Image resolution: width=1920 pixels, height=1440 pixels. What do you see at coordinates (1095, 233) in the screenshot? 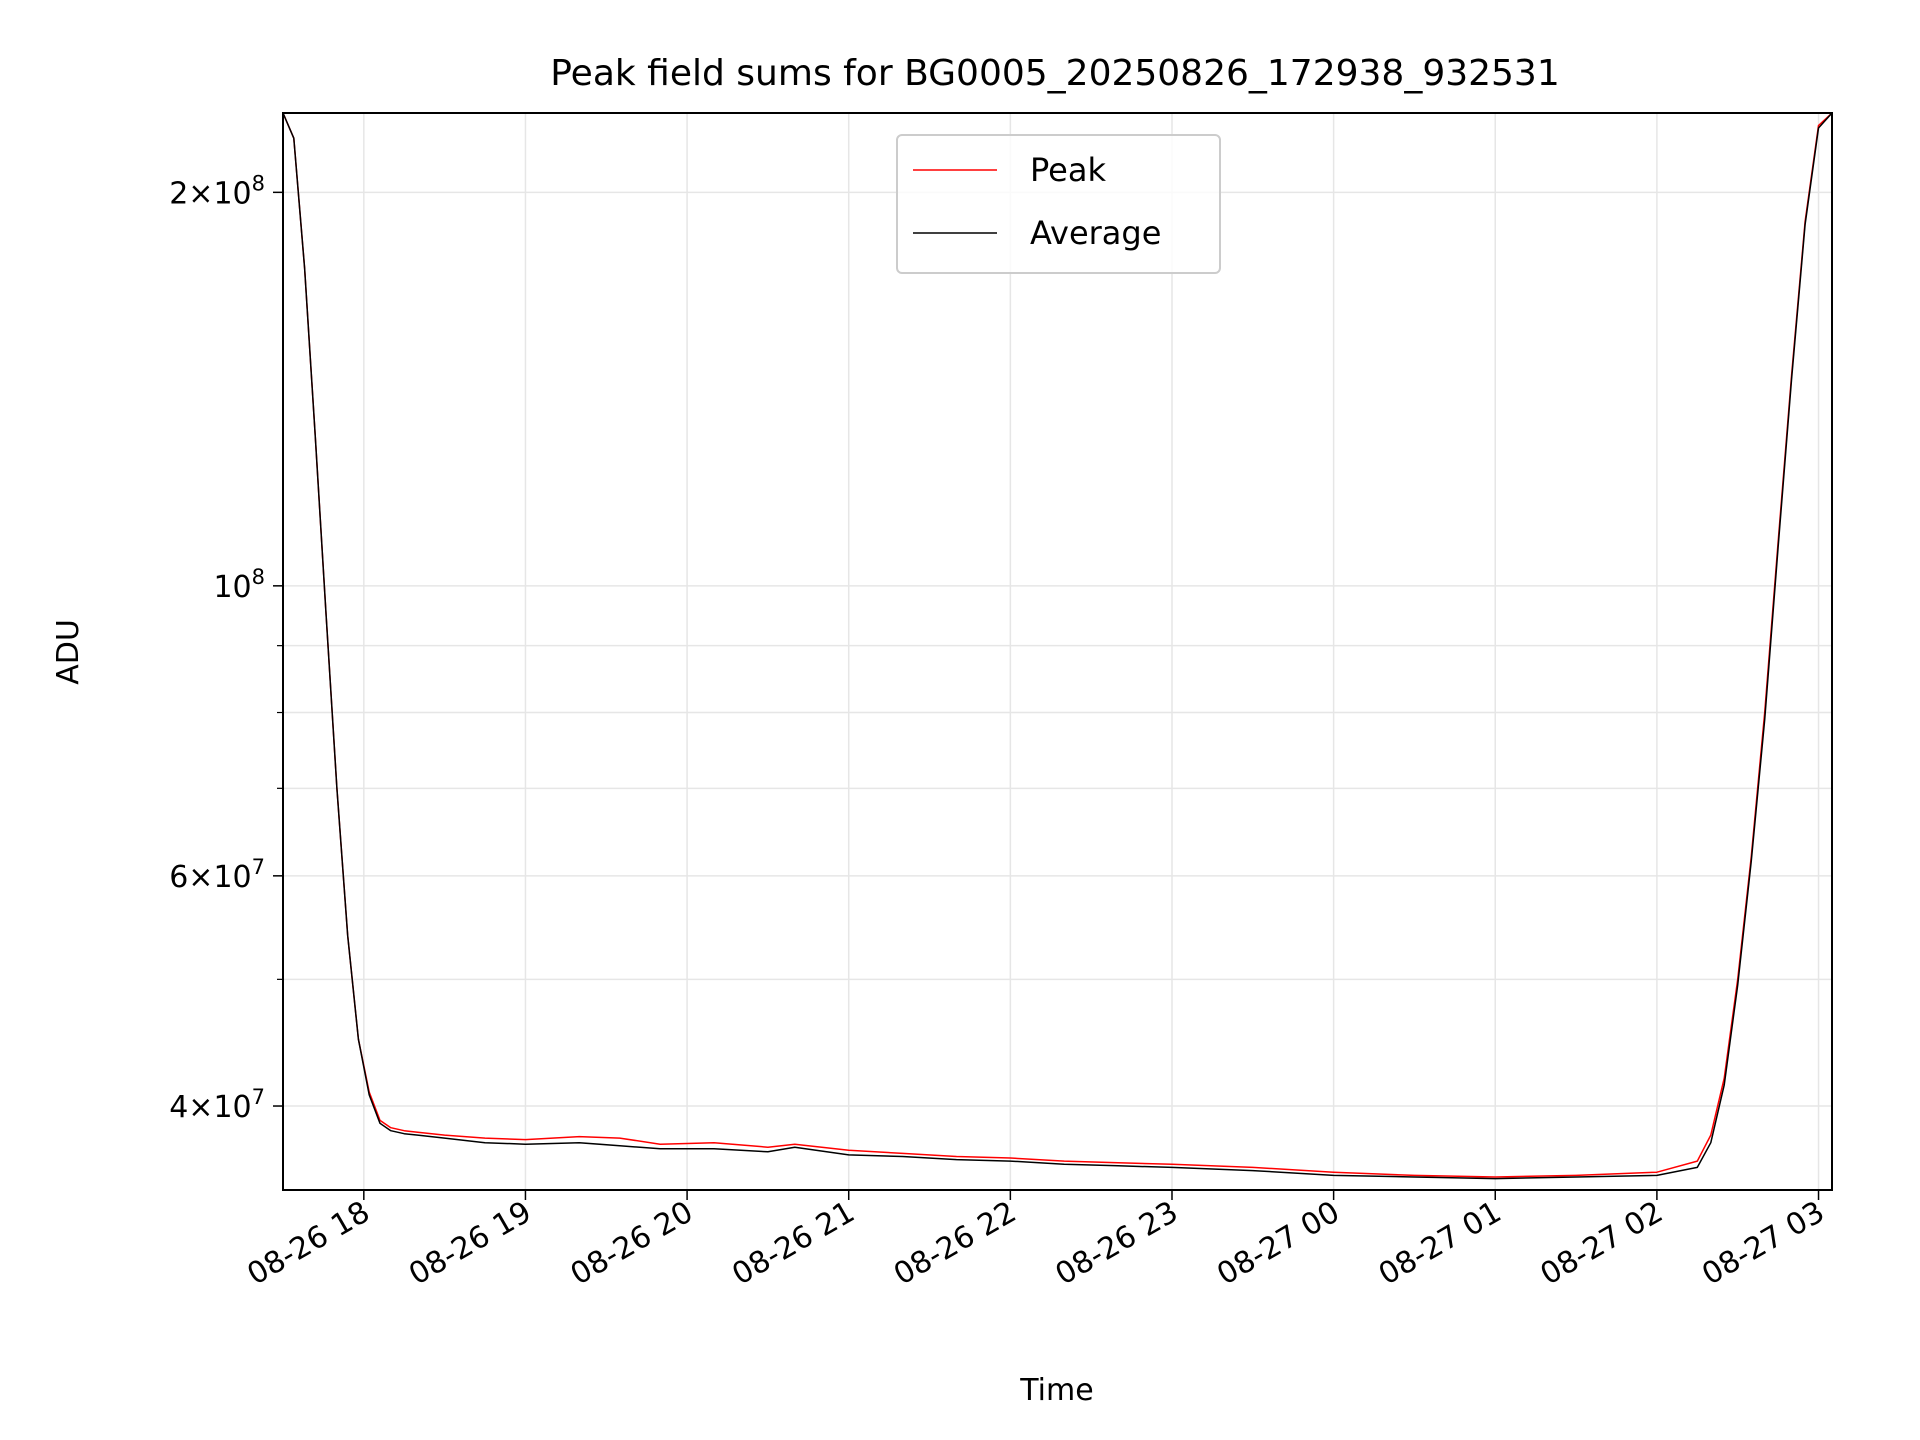
I see `legend-label-average: Average` at bounding box center [1095, 233].